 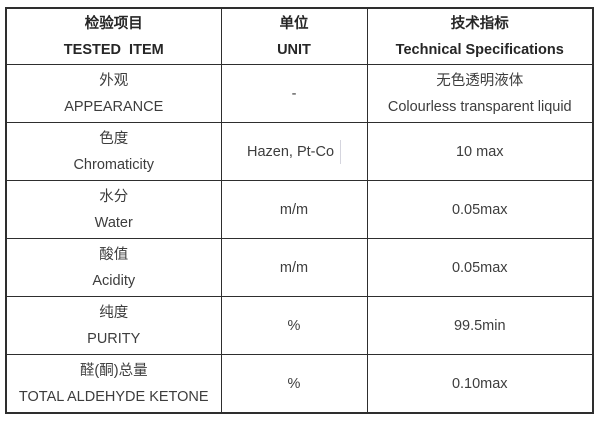 What do you see at coordinates (294, 49) in the screenshot?
I see `header-unit-en: UNIT` at bounding box center [294, 49].